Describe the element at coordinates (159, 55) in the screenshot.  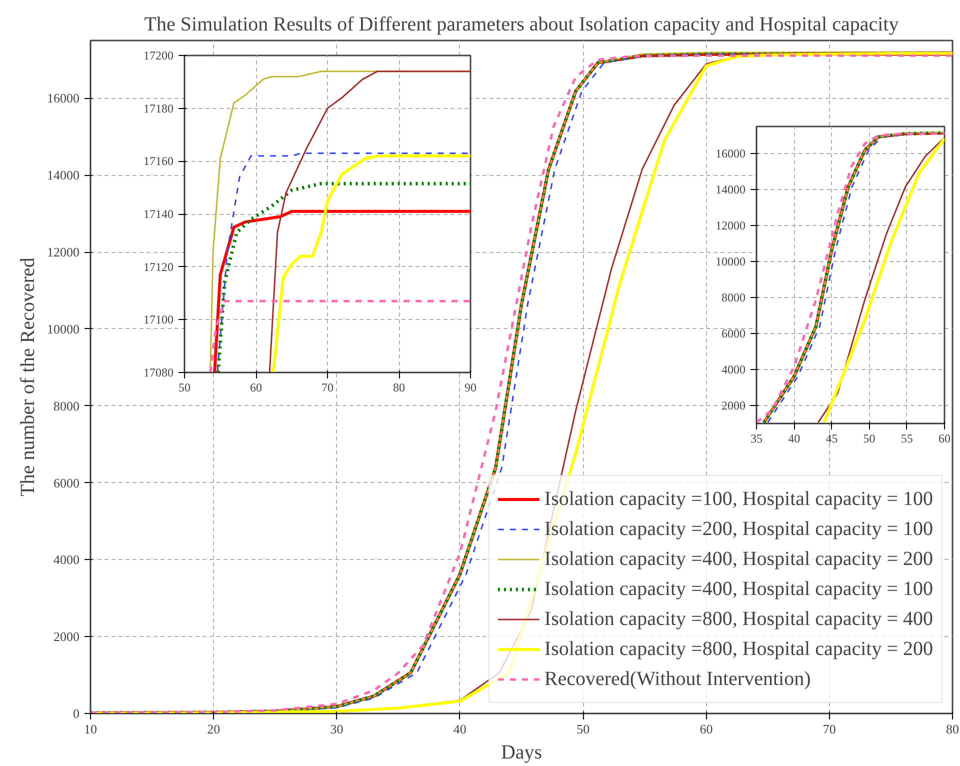
I see `y-tick-label: 17200` at that location.